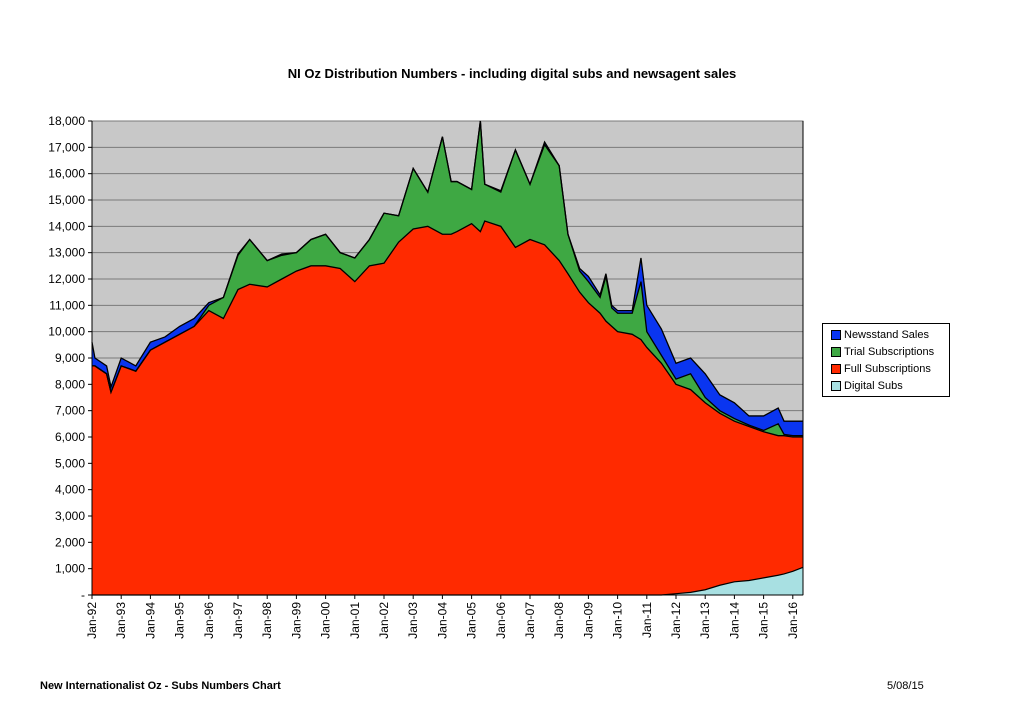 The width and height of the screenshot is (1024, 723). What do you see at coordinates (150, 620) in the screenshot?
I see `x-tick-label: Jan-94` at bounding box center [150, 620].